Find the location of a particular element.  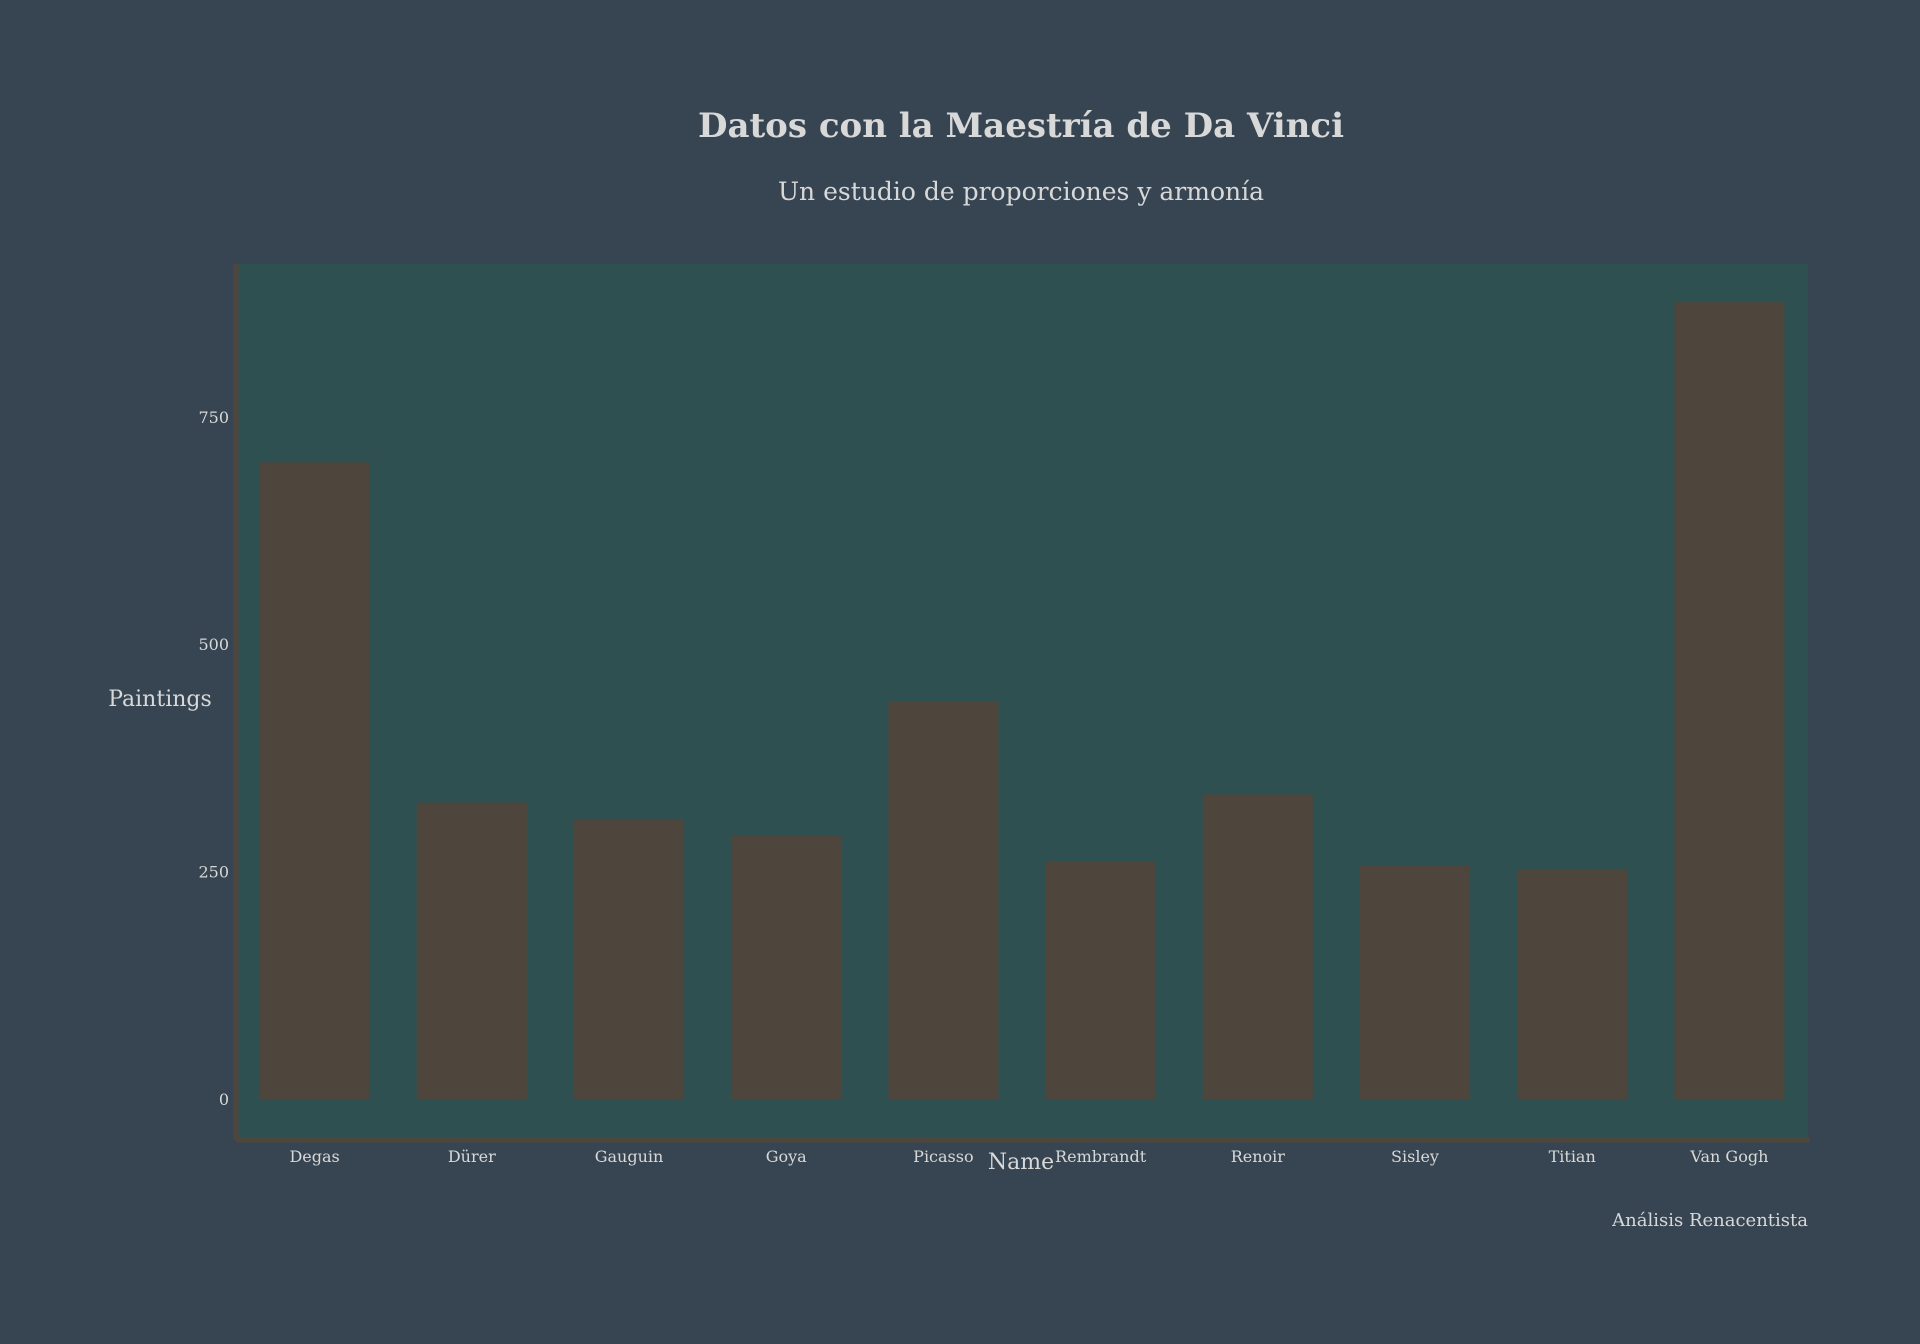

x-tick-label: Picasso is located at coordinates (943, 1156).